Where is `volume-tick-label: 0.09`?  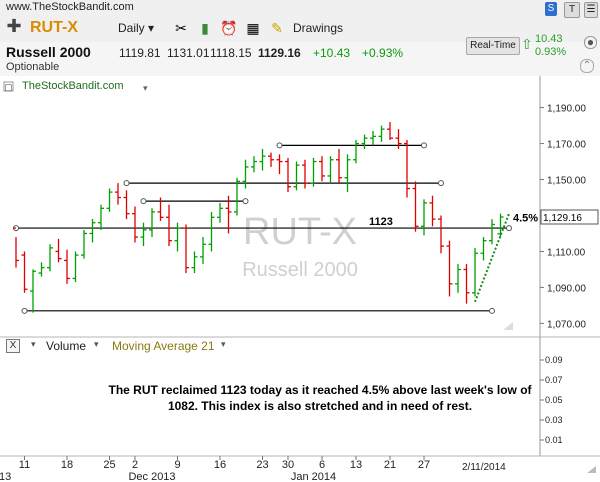
volume-tick-label: 0.09 is located at coordinates (554, 360).